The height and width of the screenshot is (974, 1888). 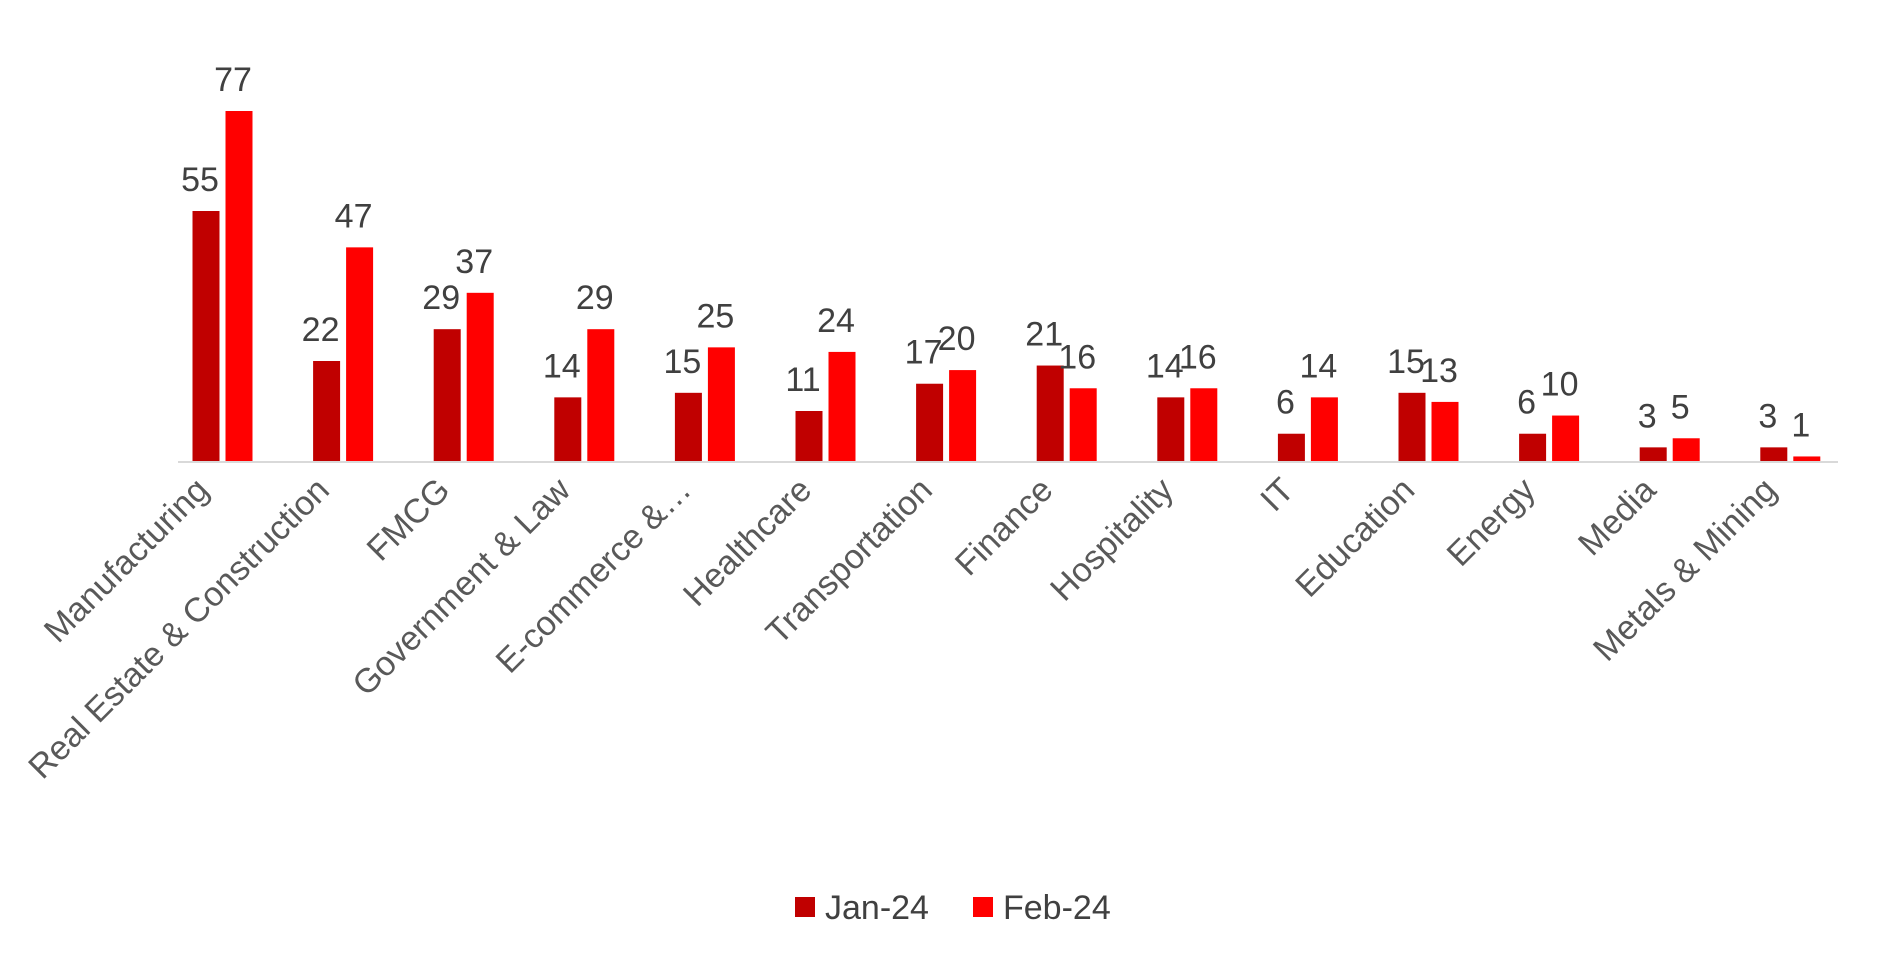 I want to click on data-label-feb-24-8: 16, so click(x=1077, y=357).